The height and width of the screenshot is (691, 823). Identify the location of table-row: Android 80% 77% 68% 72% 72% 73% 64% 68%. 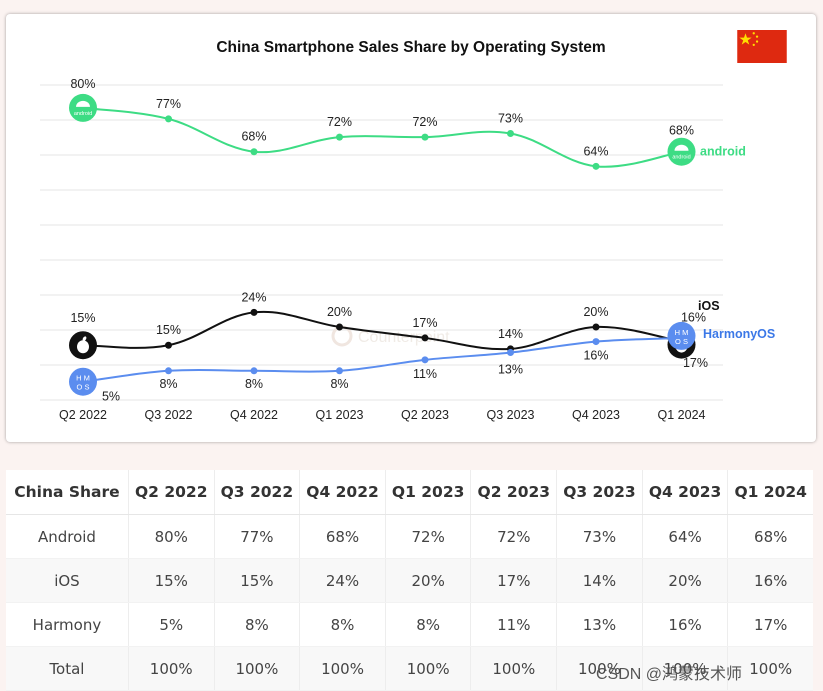
(409, 536).